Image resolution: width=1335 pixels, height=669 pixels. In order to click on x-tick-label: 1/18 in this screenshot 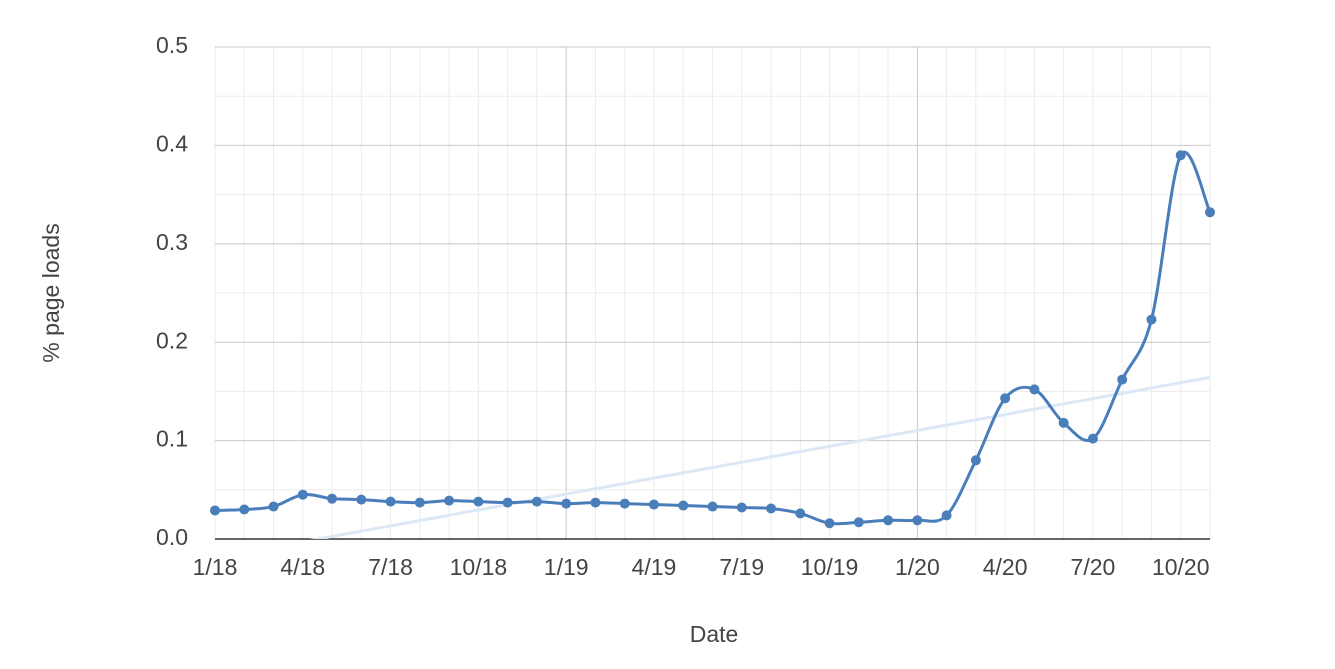, I will do `click(215, 567)`.